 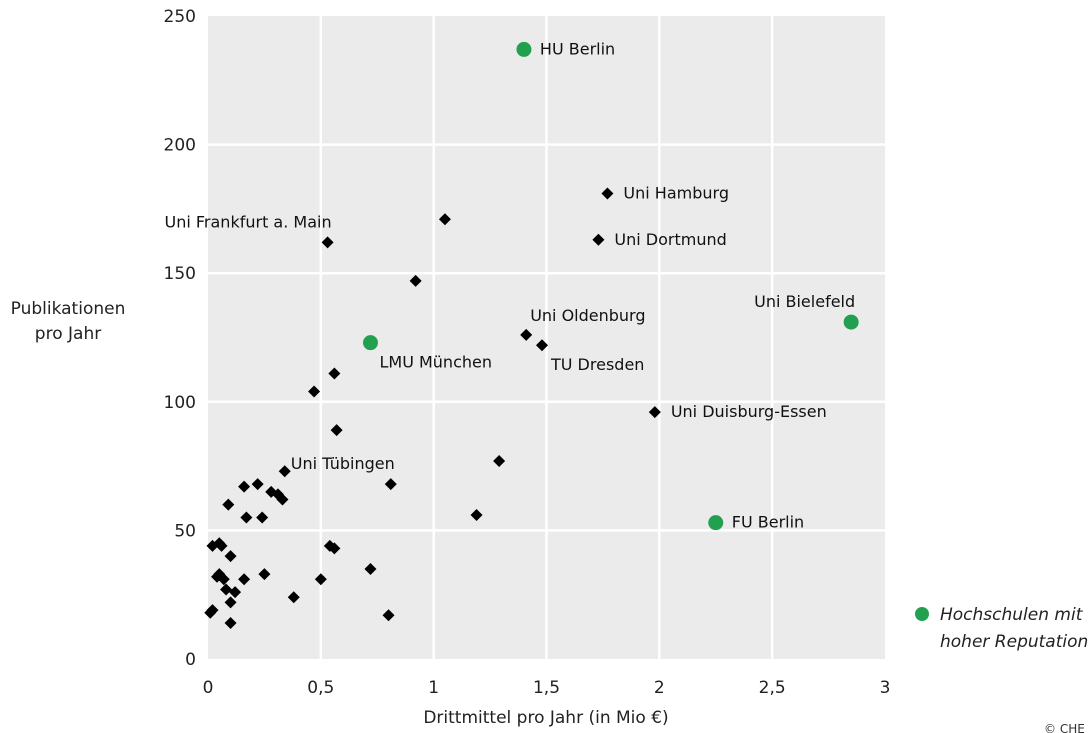 What do you see at coordinates (248, 221) in the screenshot?
I see `point-label: Uni Frankfurt a. Main` at bounding box center [248, 221].